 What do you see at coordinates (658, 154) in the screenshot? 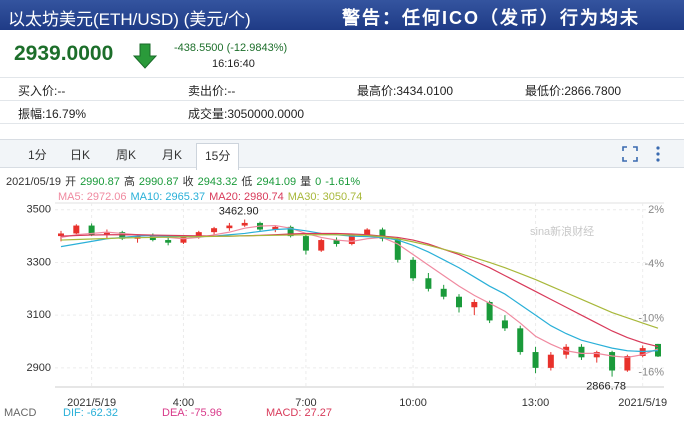
I see `menu-icon` at bounding box center [658, 154].